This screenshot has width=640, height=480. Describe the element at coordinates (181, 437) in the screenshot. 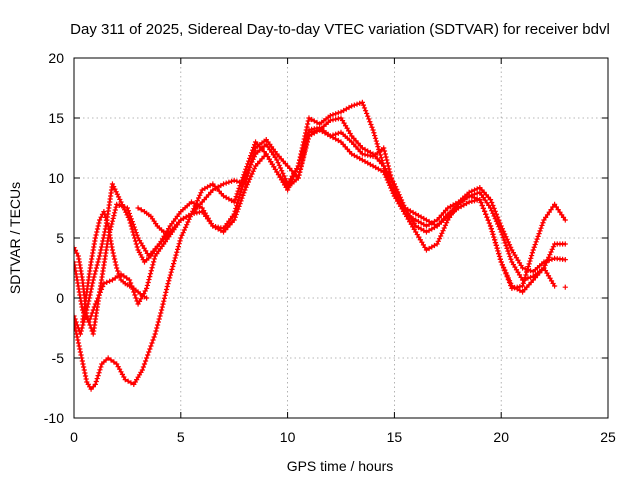

I see `x-tick-label: 5` at that location.